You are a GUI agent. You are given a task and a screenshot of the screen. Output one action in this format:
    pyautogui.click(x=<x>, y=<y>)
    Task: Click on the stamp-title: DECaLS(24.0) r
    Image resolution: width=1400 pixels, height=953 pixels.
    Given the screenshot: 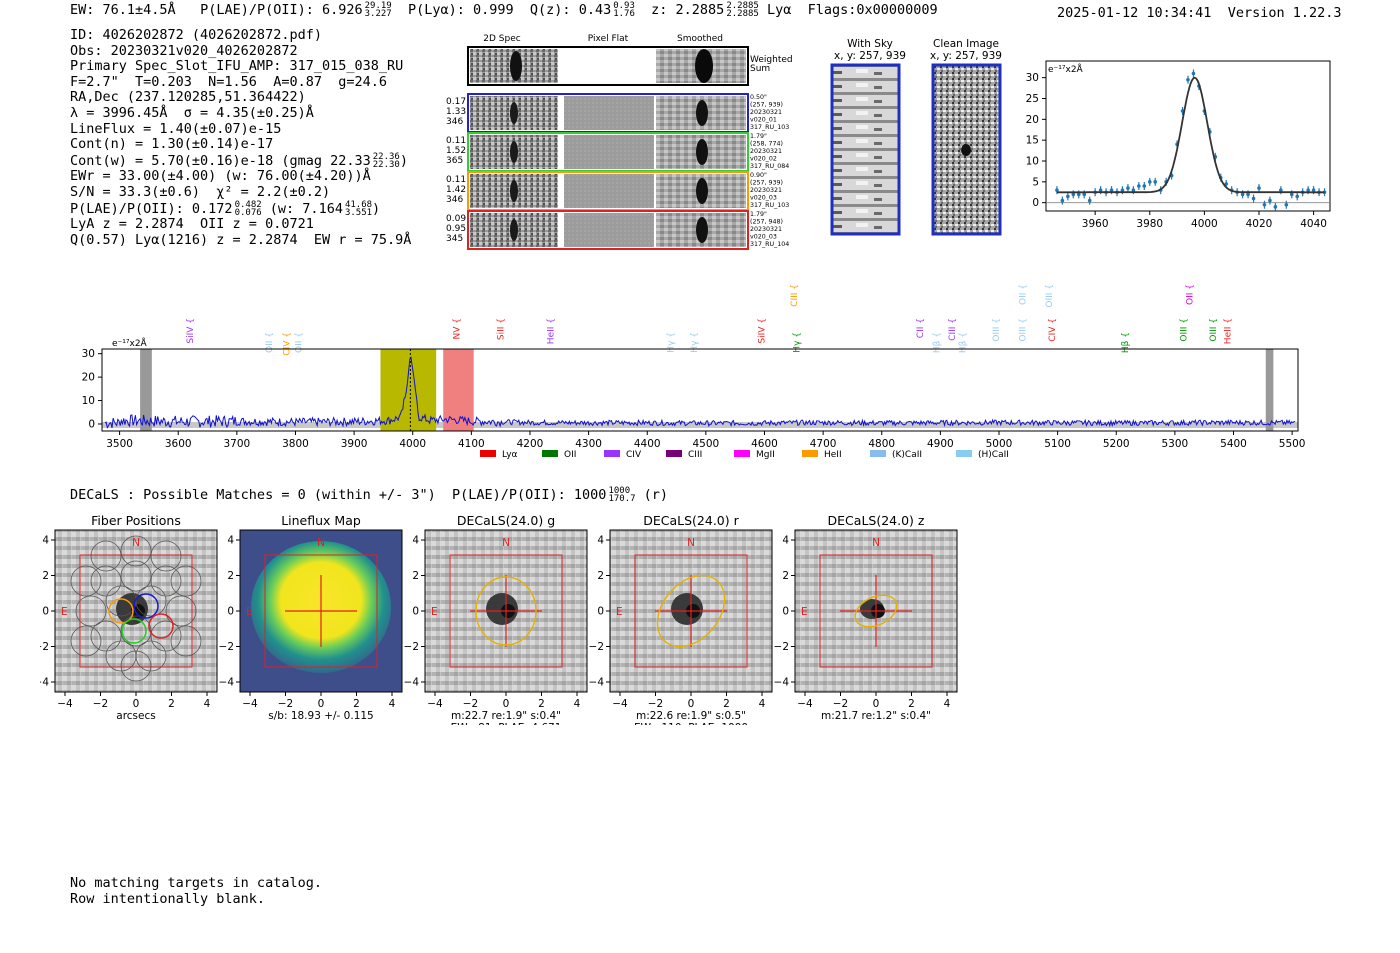 What is the action you would take?
    pyautogui.click(x=691, y=520)
    